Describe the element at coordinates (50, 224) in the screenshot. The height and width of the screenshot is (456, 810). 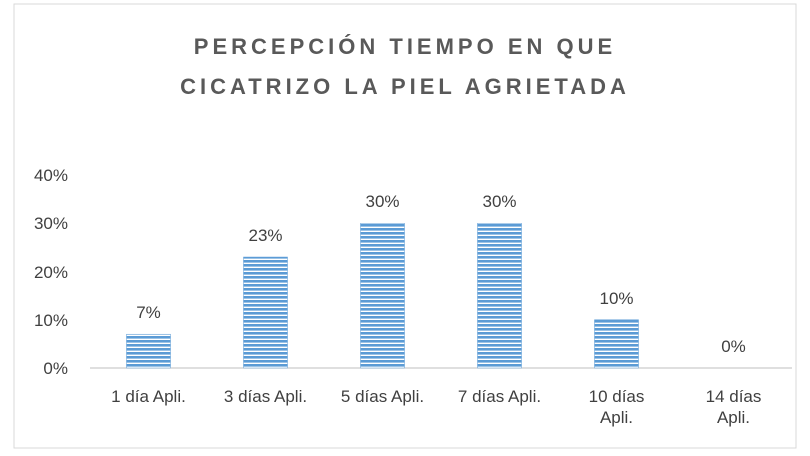
I see `y-tick-label: 30%` at that location.